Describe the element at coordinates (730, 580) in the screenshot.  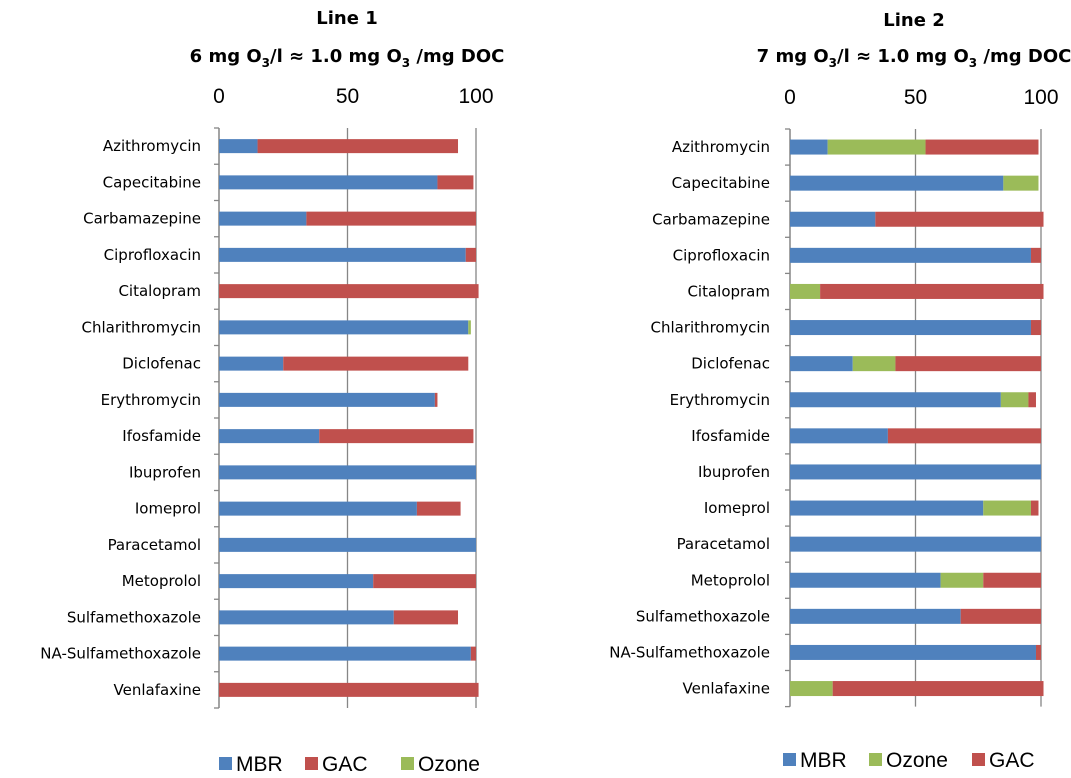
I see `category-label: Metoprolol` at that location.